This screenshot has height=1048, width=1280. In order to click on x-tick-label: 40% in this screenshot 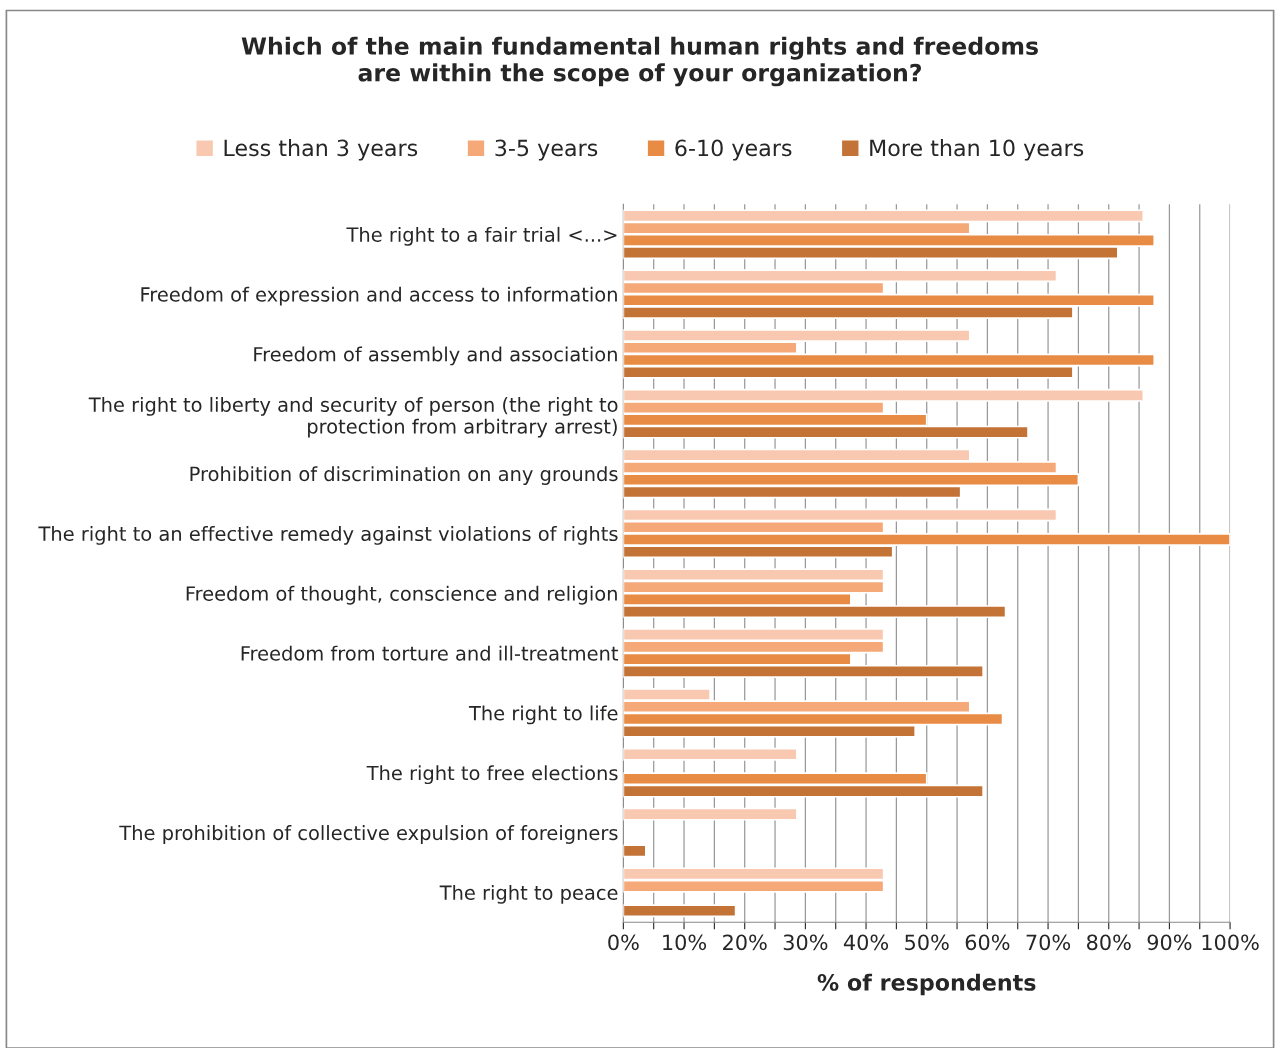, I will do `click(866, 942)`.